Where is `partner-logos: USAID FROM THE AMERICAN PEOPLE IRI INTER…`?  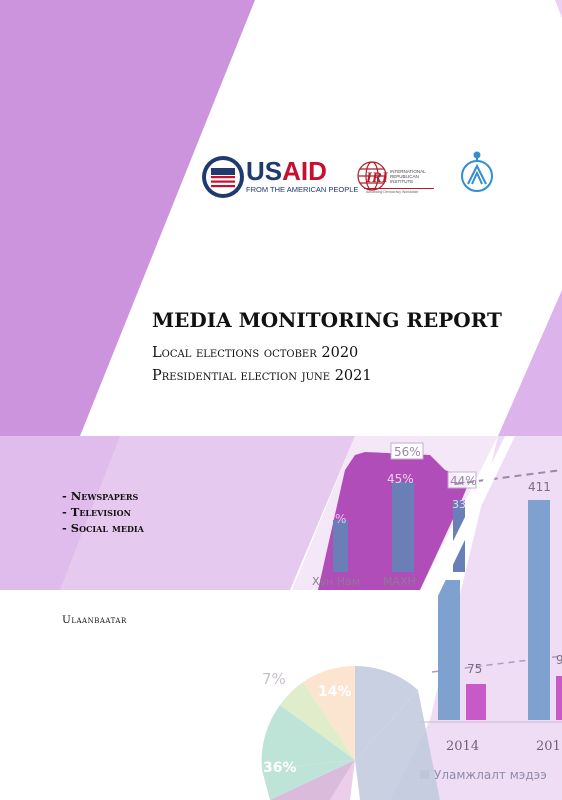
partner-logos: USAID FROM THE AMERICAN PEOPLE IRI INTER… is located at coordinates (360, 177).